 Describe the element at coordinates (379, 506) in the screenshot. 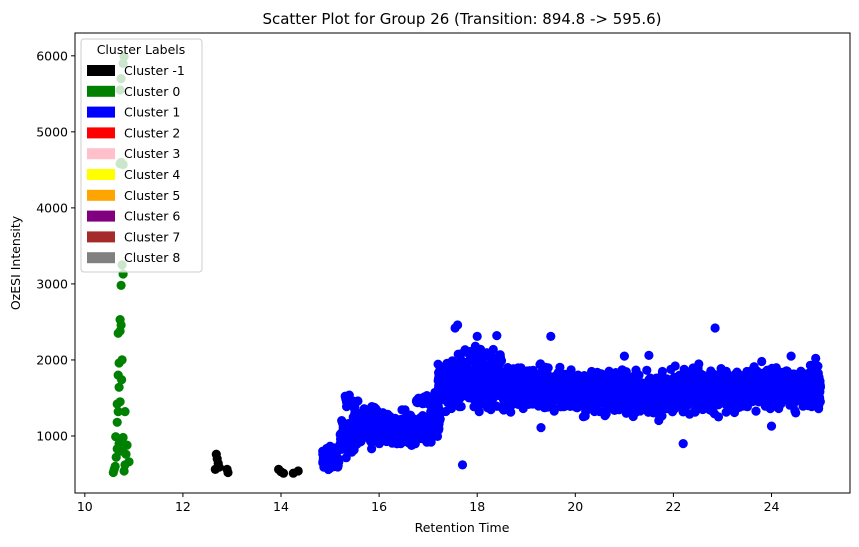

I see `x-tick-label: 16` at that location.